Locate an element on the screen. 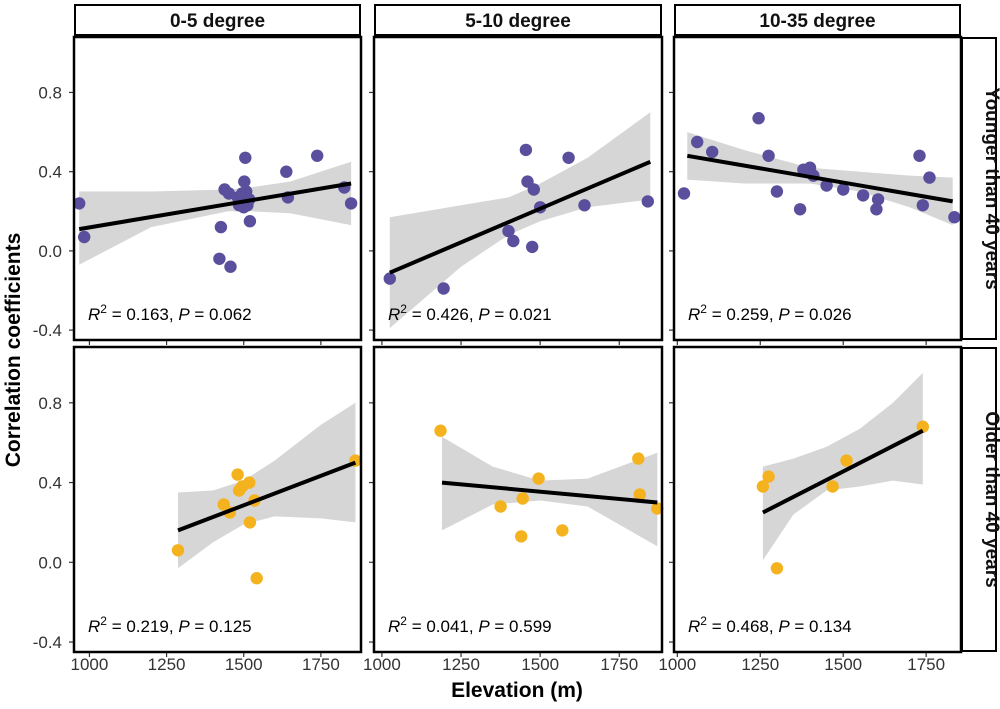 The width and height of the screenshot is (1000, 709). stats-annotation: R2 = 0.041, P = 0.599 is located at coordinates (470, 625).